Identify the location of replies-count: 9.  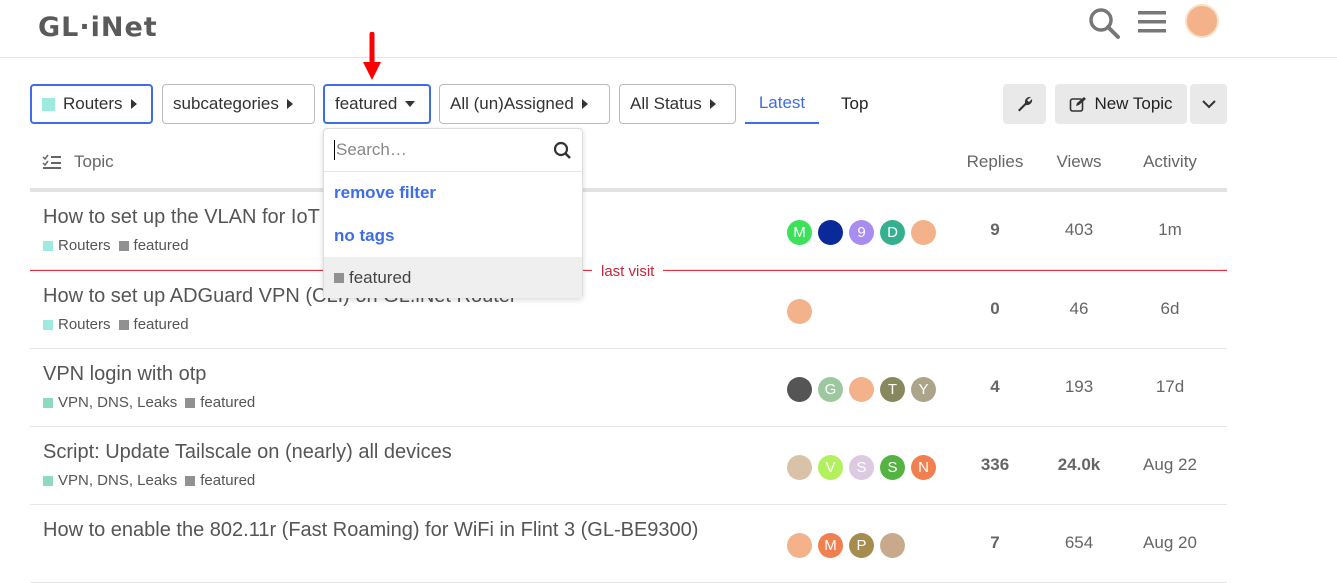
(995, 229).